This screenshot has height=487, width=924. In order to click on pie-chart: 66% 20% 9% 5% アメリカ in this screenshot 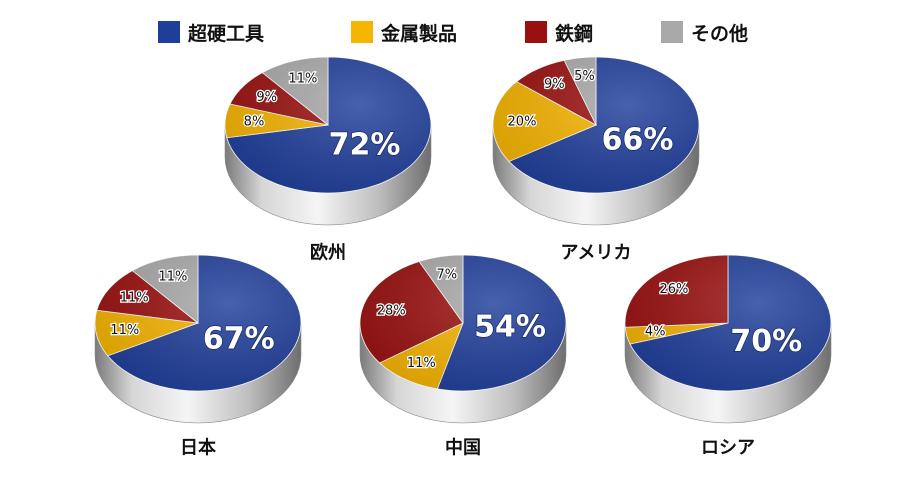, I will do `click(596, 160)`.